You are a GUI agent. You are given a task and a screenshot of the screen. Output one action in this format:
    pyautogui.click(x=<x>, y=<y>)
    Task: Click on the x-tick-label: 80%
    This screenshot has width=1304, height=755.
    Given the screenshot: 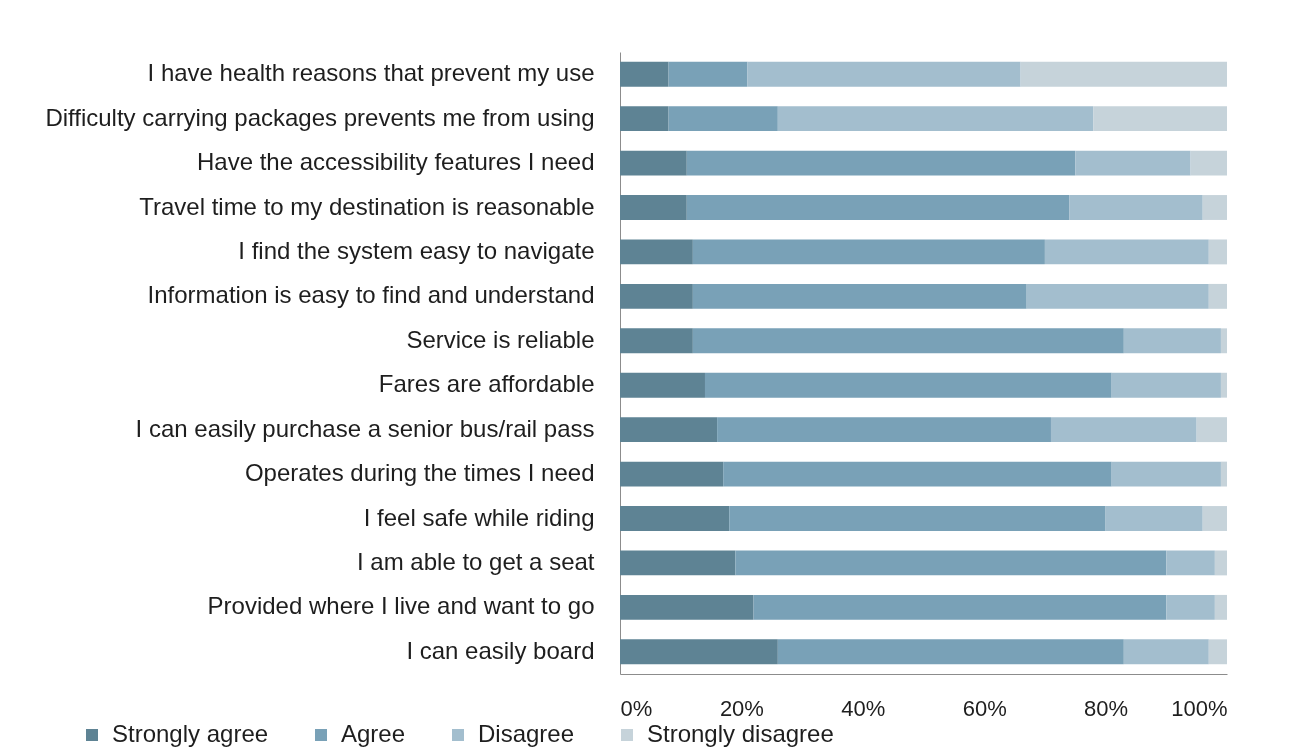 What is the action you would take?
    pyautogui.click(x=1106, y=708)
    